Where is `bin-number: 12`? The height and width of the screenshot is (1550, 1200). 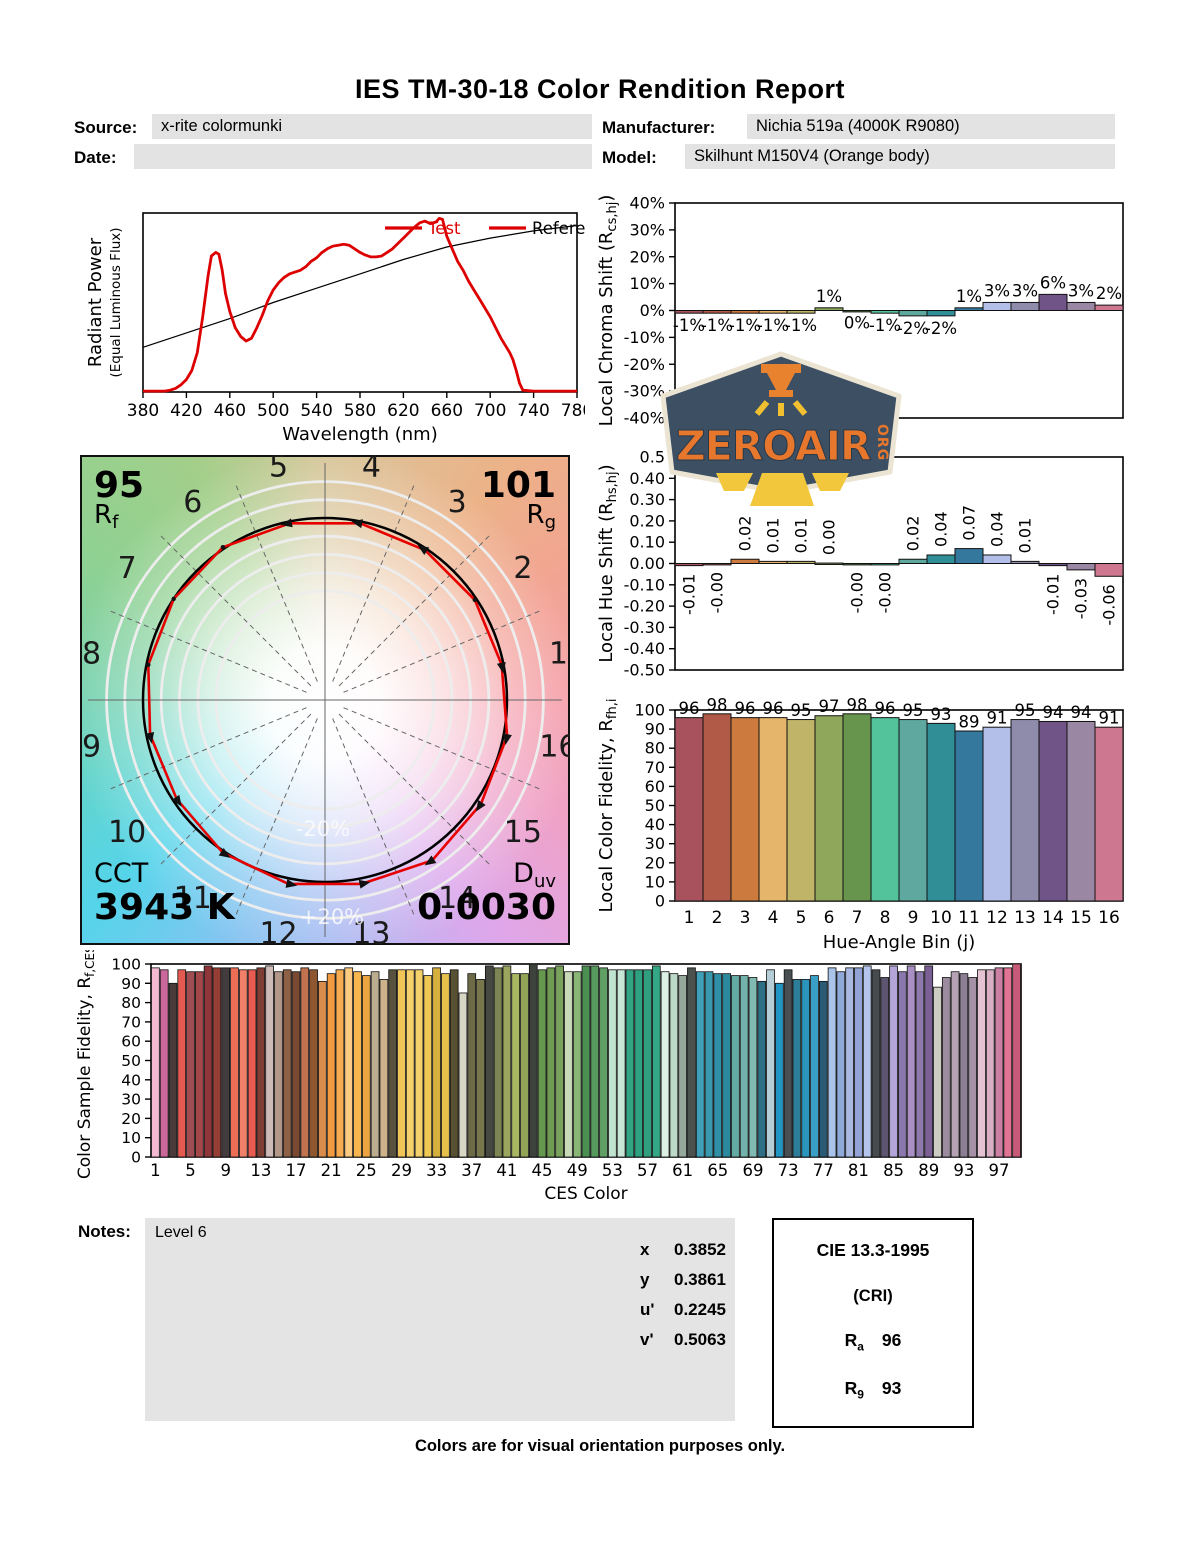
bin-number: 12 is located at coordinates (278, 930).